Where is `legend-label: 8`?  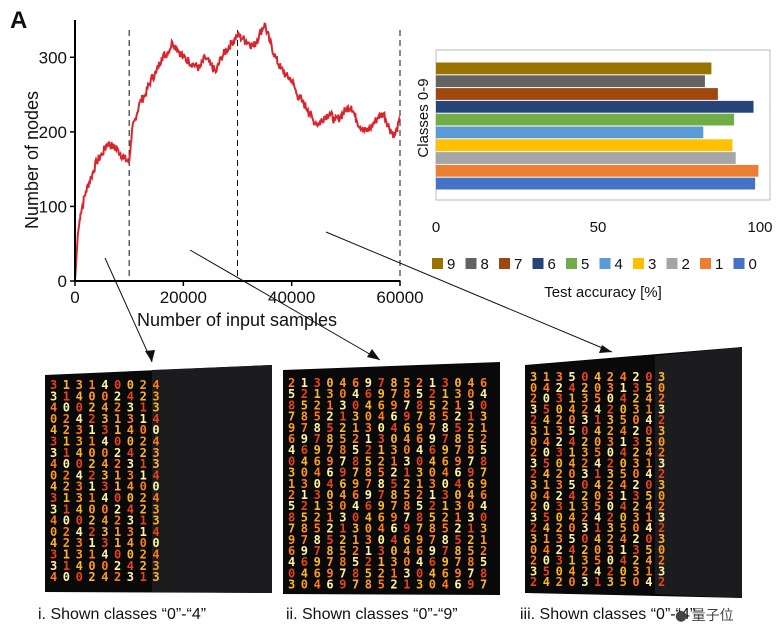 legend-label: 8 is located at coordinates (485, 264).